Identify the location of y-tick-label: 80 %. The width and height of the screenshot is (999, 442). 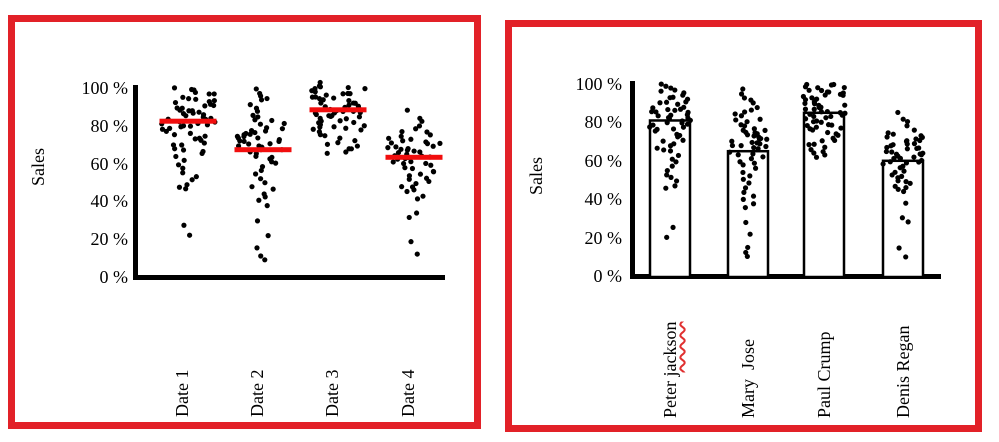
(109, 126).